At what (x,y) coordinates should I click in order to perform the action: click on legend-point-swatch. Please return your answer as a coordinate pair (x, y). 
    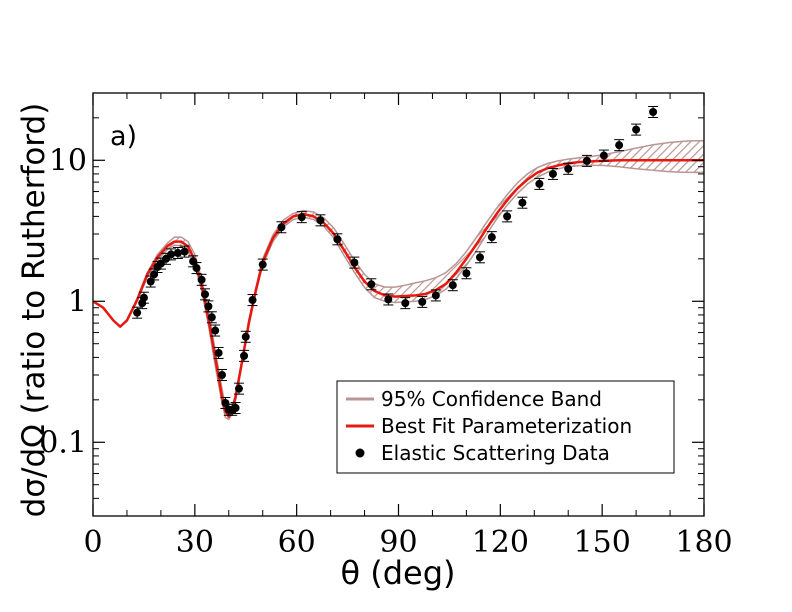
    Looking at the image, I should click on (360, 453).